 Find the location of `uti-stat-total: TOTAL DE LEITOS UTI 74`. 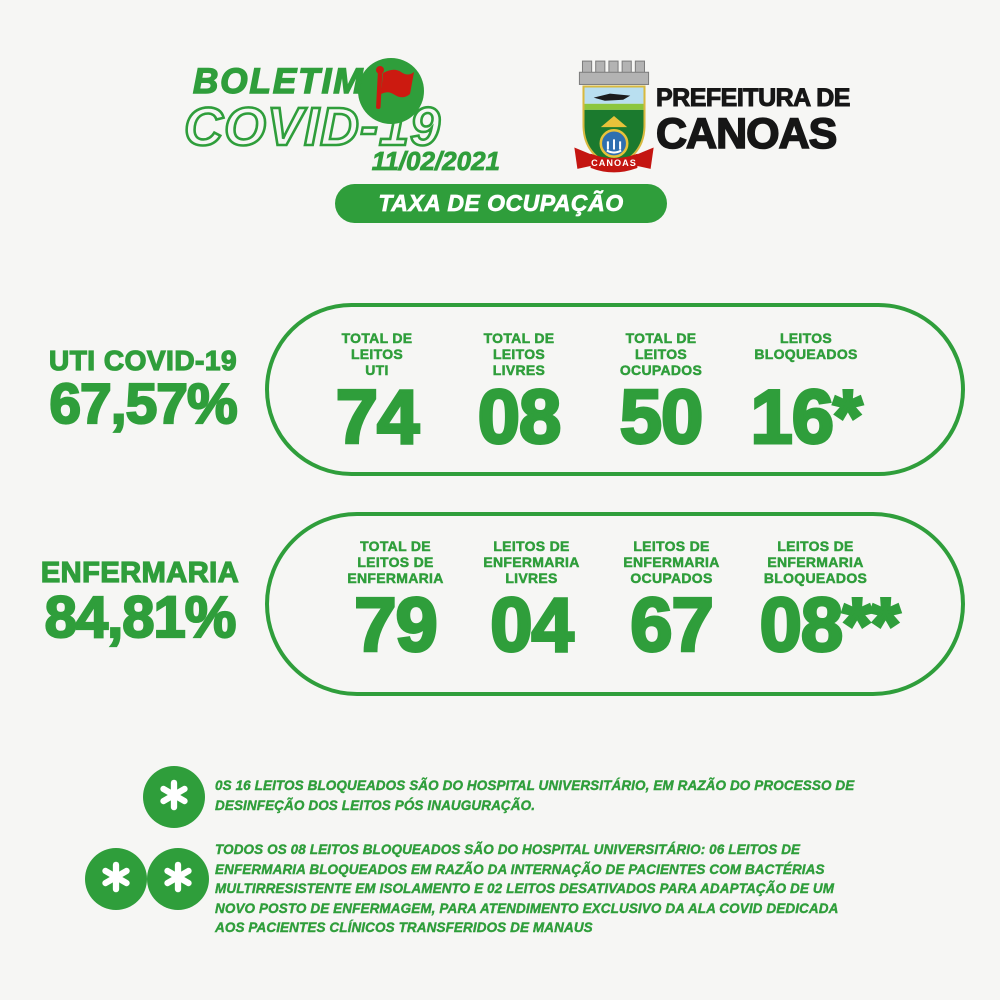

uti-stat-total: TOTAL DE LEITOS UTI 74 is located at coordinates (377, 395).